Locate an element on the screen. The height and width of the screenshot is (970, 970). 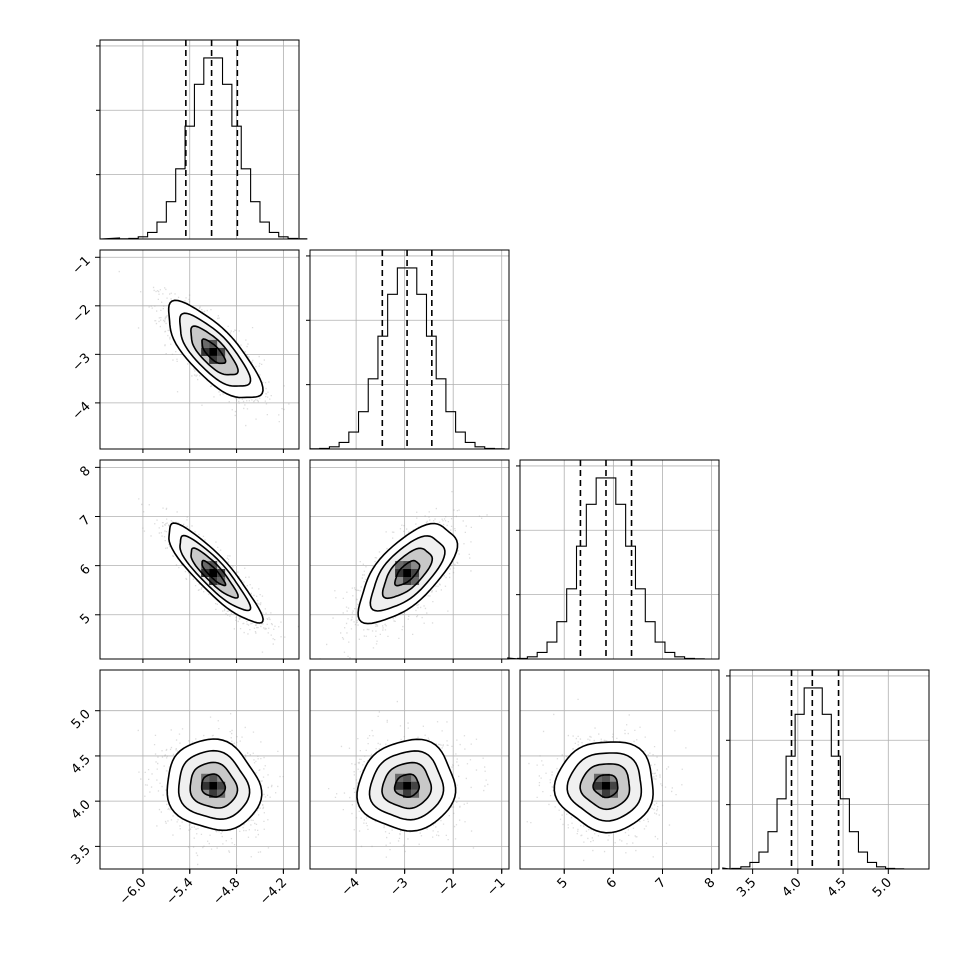
x-tick-label-2-2: −3 is located at coordinates (399, 887).